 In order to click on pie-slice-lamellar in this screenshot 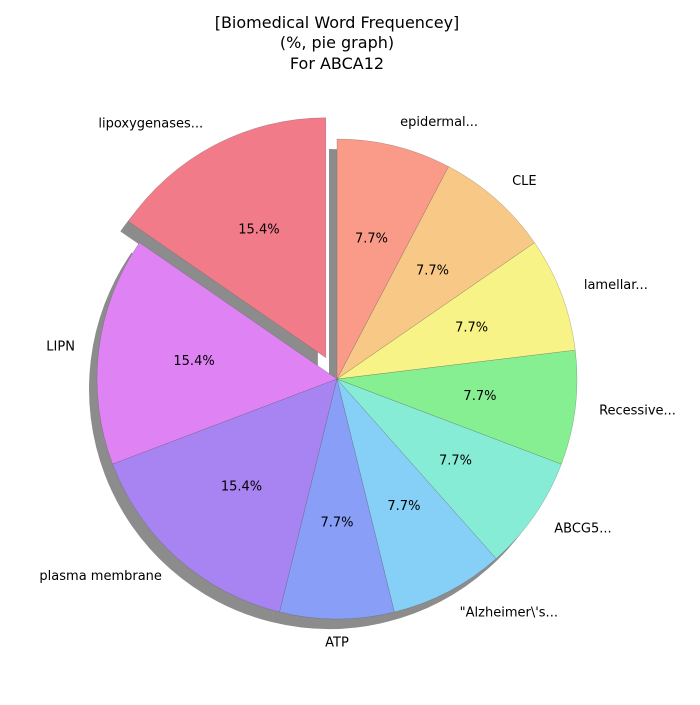, I will do `click(456, 311)`.